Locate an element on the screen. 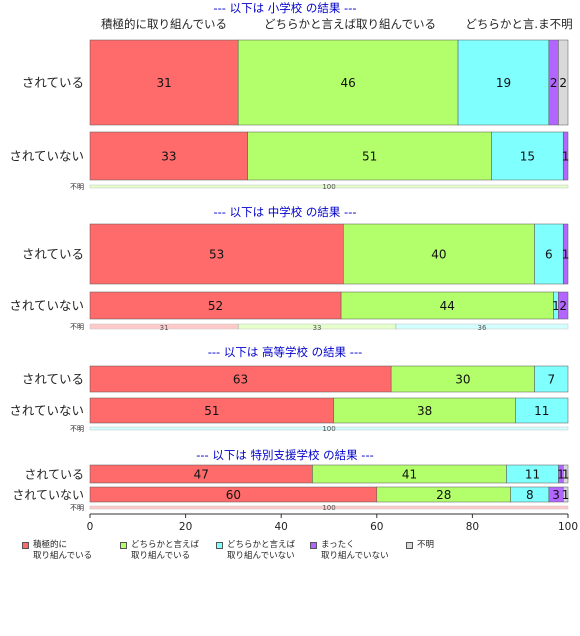 Image resolution: width=580 pixels, height=636 pixels. bar-data-label: 53 is located at coordinates (216, 255).